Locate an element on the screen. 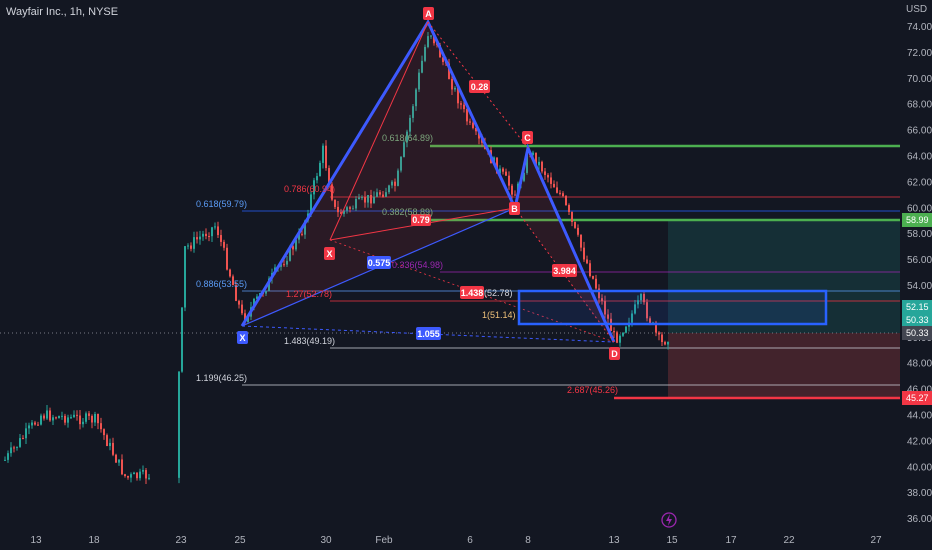 The width and height of the screenshot is (932, 550). price-tick: 44.00 is located at coordinates (919, 416).